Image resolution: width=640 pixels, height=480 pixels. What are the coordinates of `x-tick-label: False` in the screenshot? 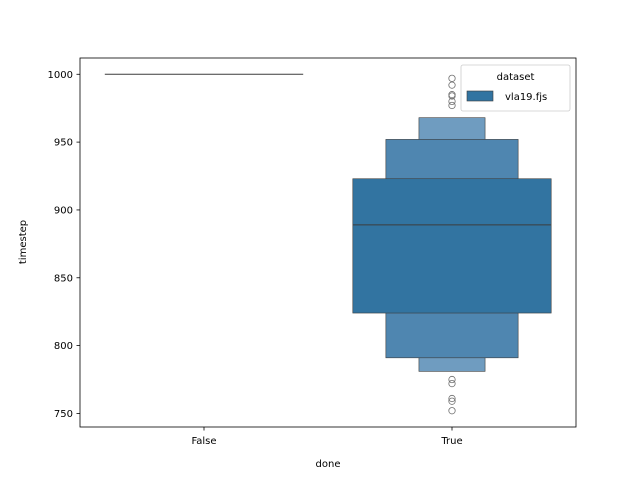 It's located at (203, 441).